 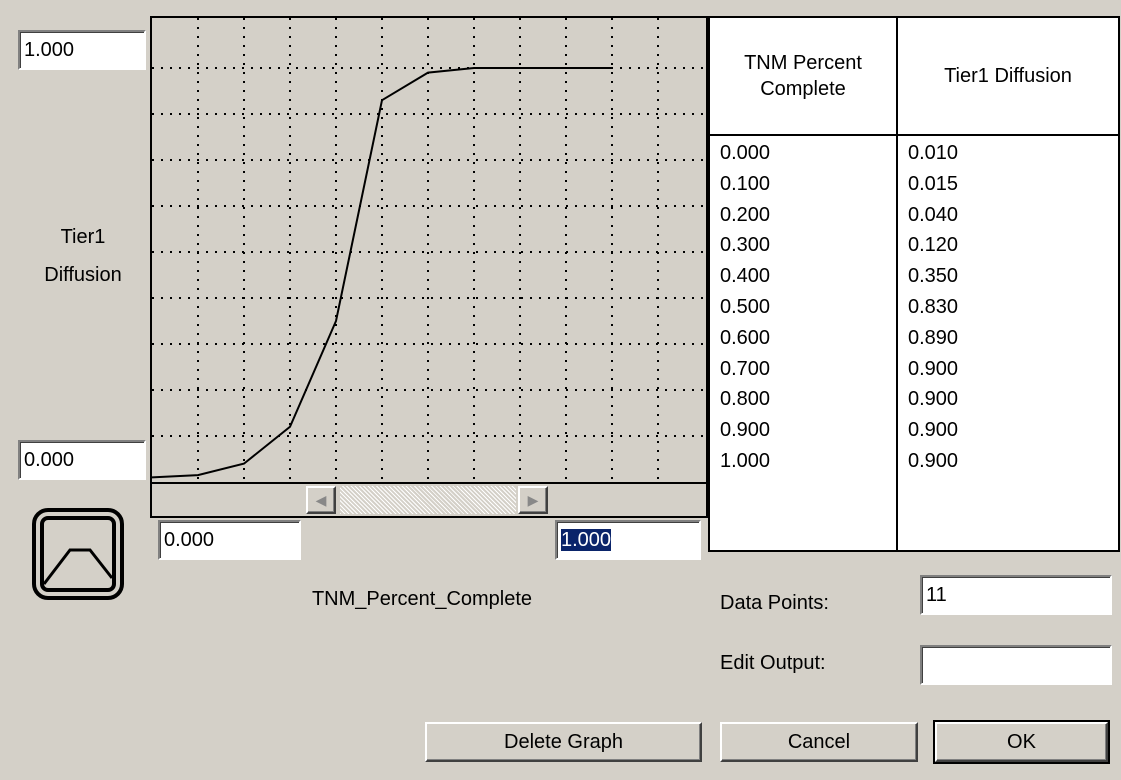 I want to click on table-cell: 0.830, so click(x=933, y=307).